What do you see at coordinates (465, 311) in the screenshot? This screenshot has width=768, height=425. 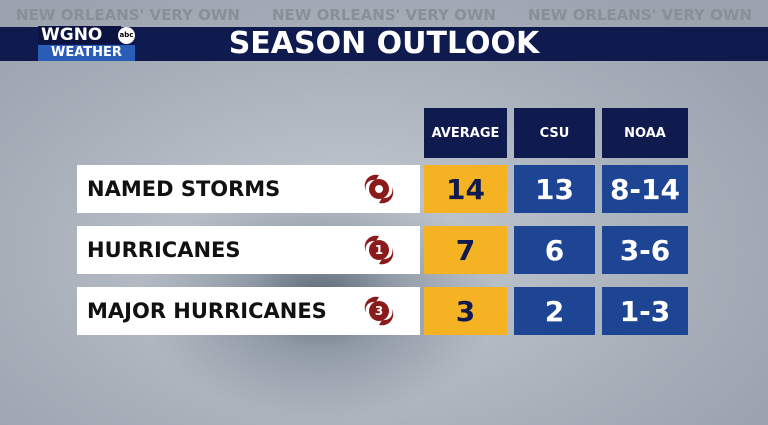 I see `value-cell: 3` at bounding box center [465, 311].